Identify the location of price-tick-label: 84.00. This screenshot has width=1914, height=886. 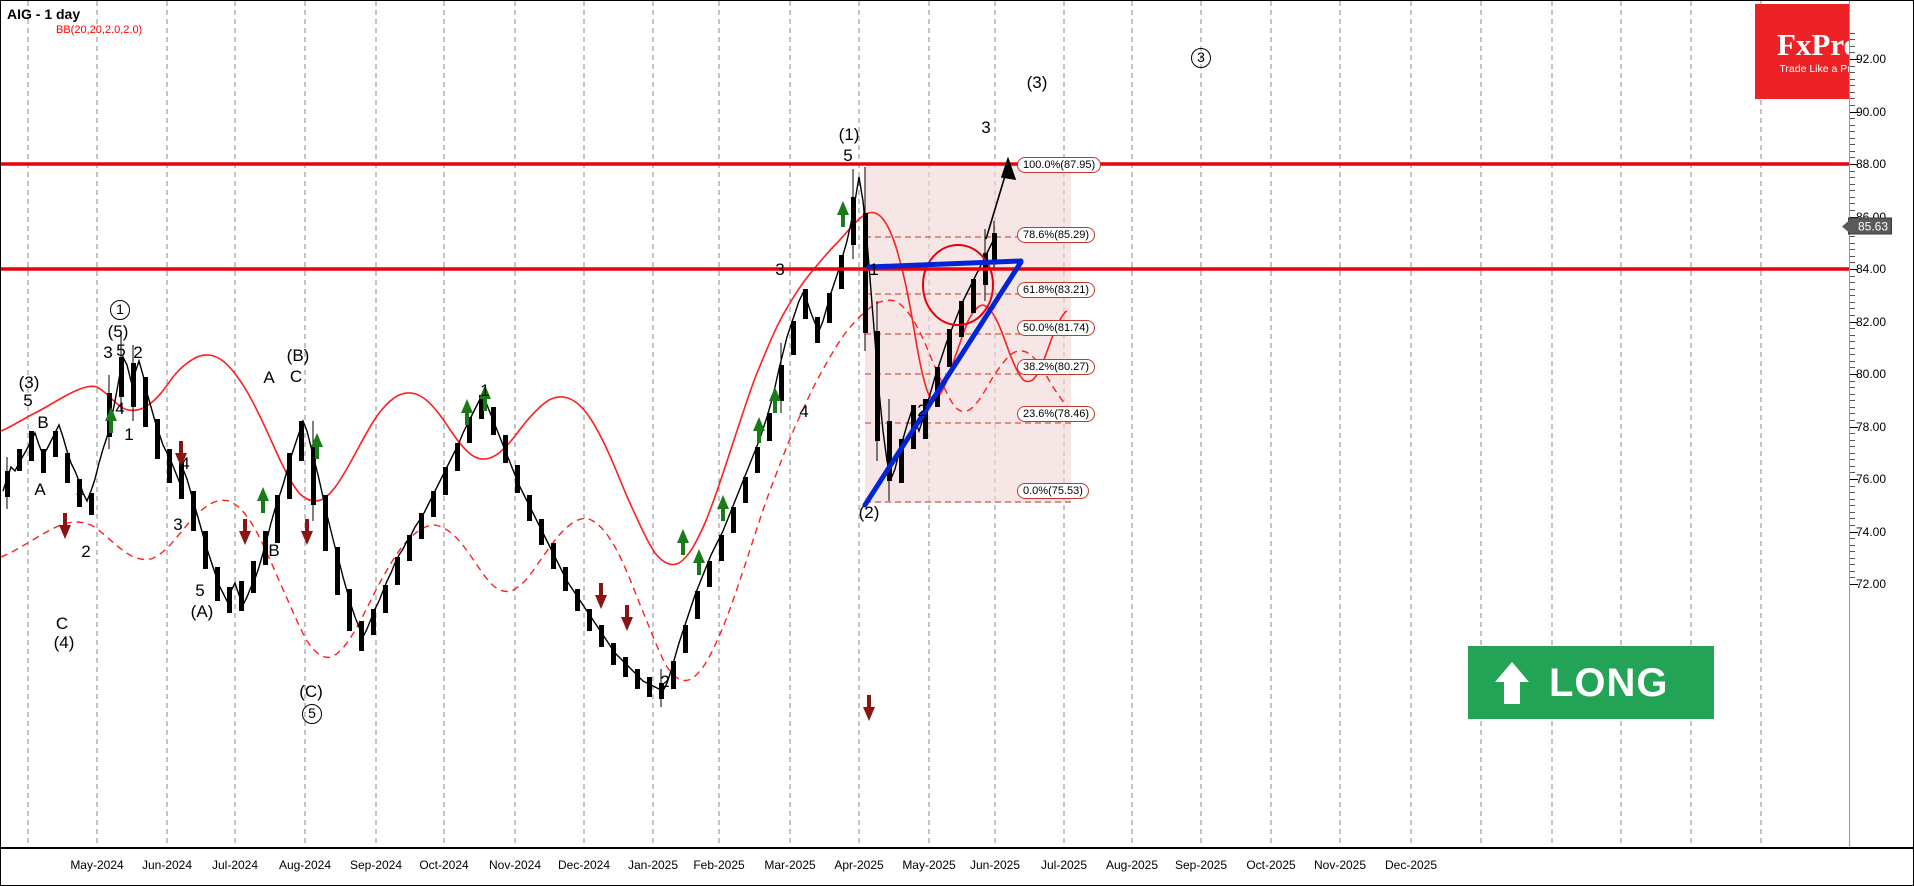
(1871, 269).